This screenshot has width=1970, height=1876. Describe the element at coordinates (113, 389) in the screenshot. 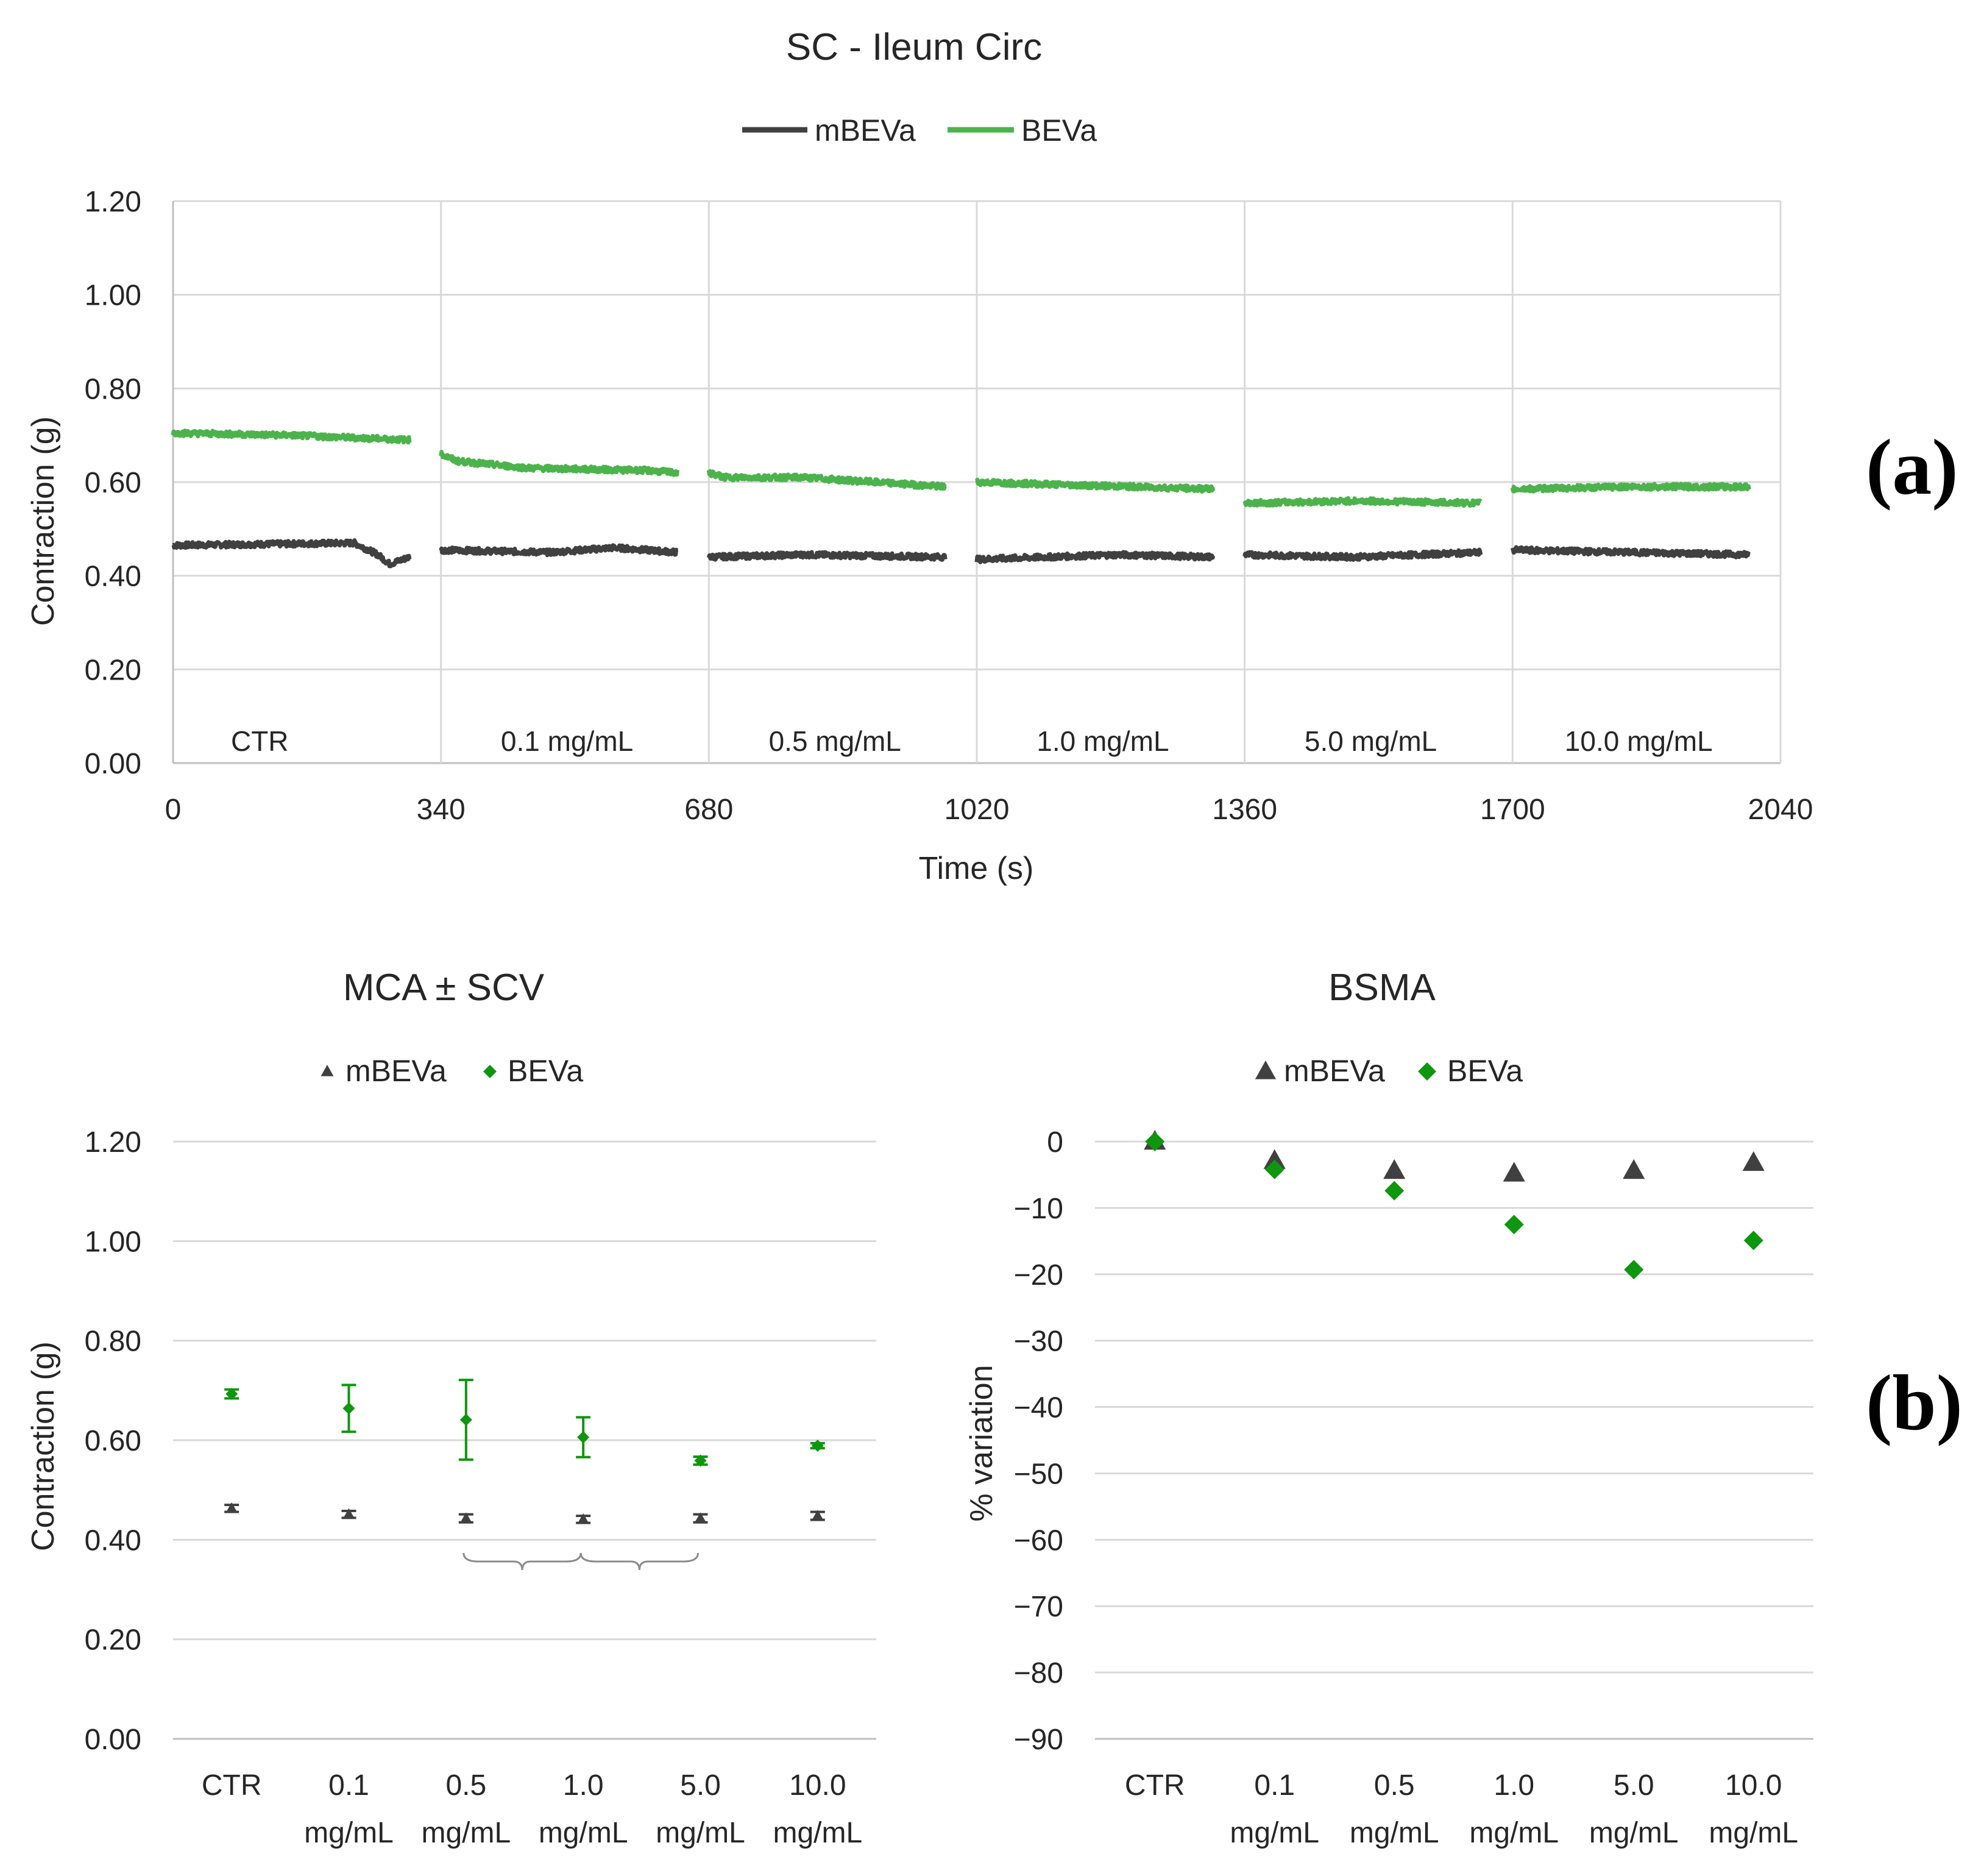

I see `panel-a-y-tick: 0.80` at that location.